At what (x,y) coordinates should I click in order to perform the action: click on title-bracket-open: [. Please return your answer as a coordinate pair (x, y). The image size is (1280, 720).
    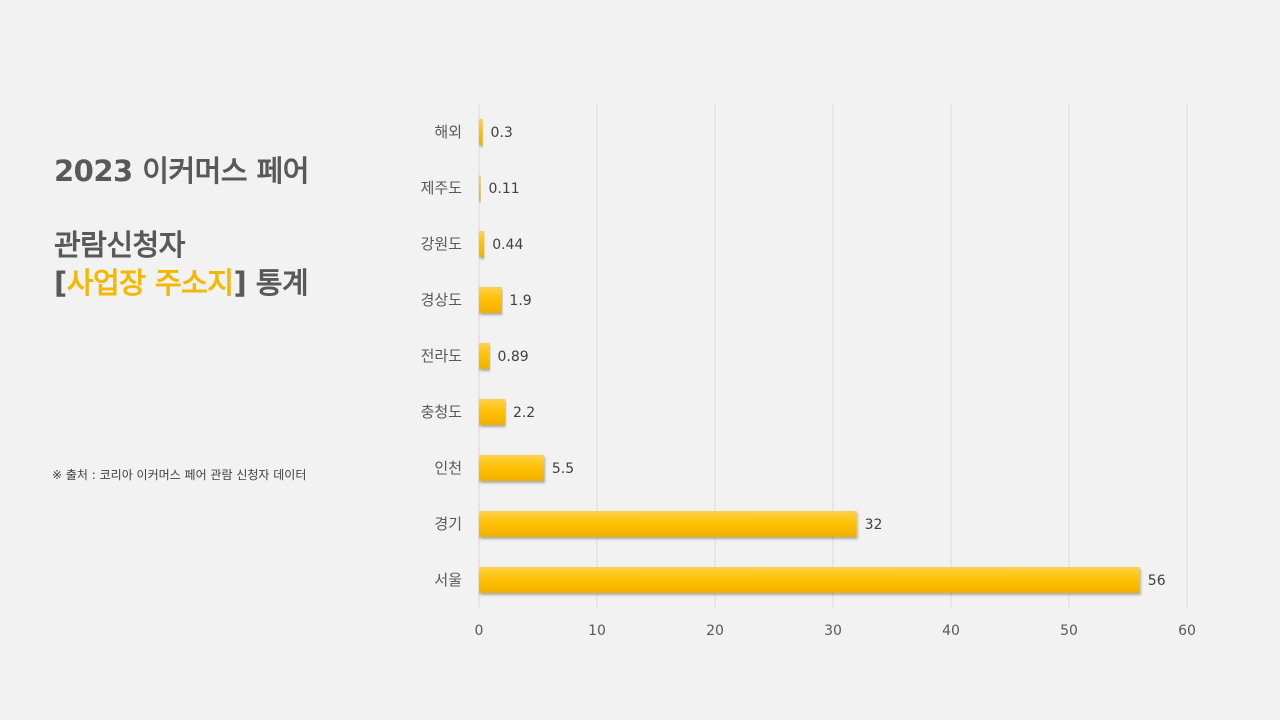
    Looking at the image, I should click on (60, 283).